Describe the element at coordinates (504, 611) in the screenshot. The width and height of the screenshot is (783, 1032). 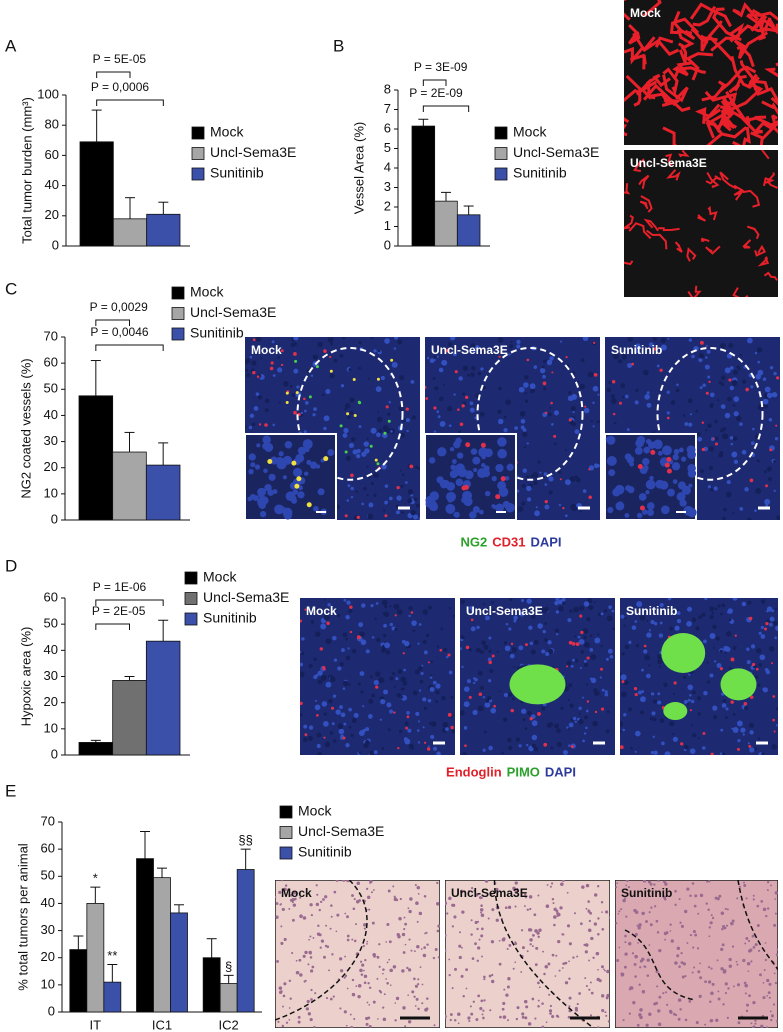
I see `image-label: Uncl-Sema3E` at that location.